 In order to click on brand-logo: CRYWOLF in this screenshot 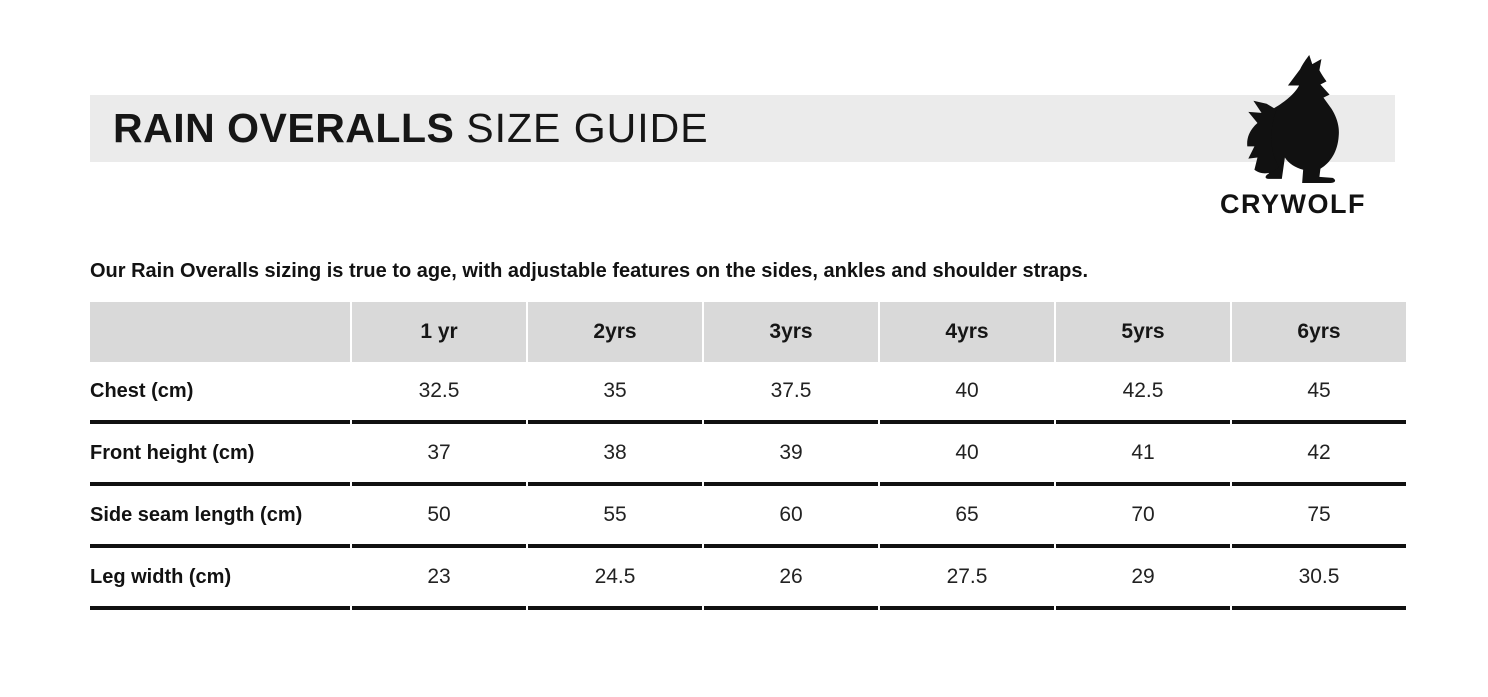, I will do `click(1293, 137)`.